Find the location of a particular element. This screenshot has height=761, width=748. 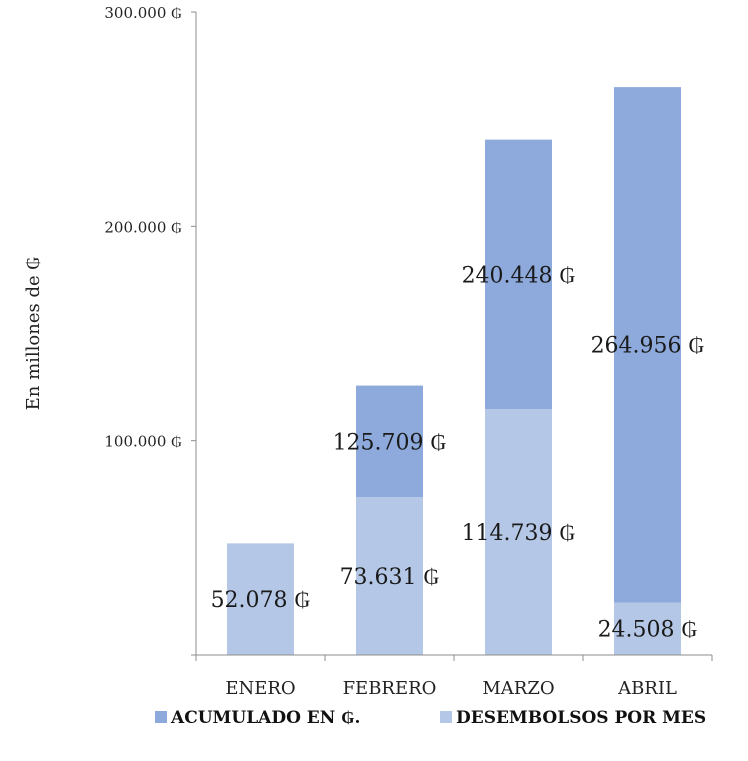

data-label: 52.078 ₲ is located at coordinates (261, 600).